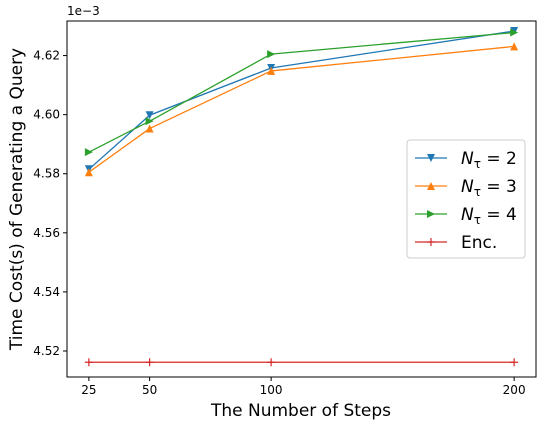 This screenshot has height=427, width=550. What do you see at coordinates (271, 390) in the screenshot?
I see `x-tick-label: 100` at bounding box center [271, 390].